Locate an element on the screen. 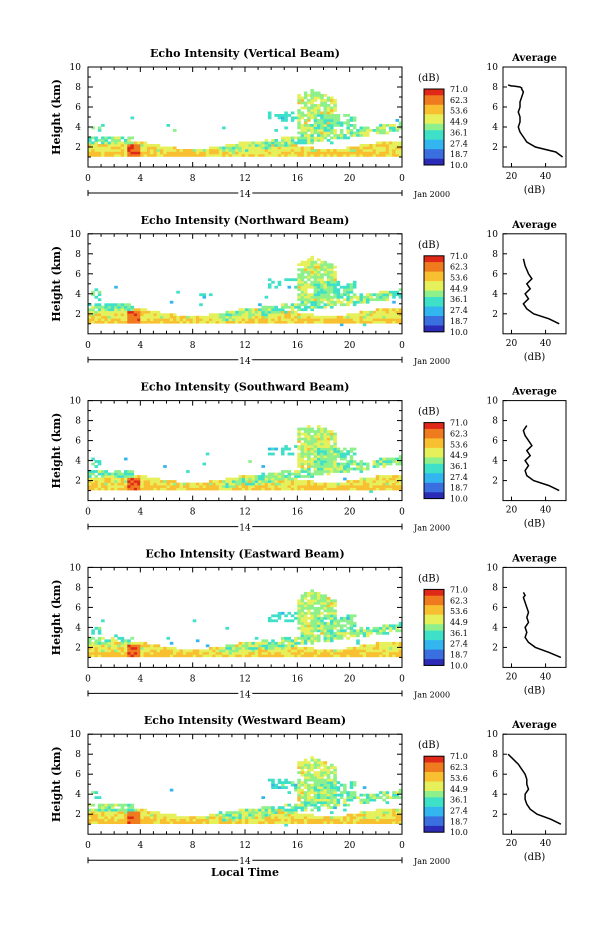 The height and width of the screenshot is (929, 616). colorbar-tick-label: 27.4 is located at coordinates (459, 810).